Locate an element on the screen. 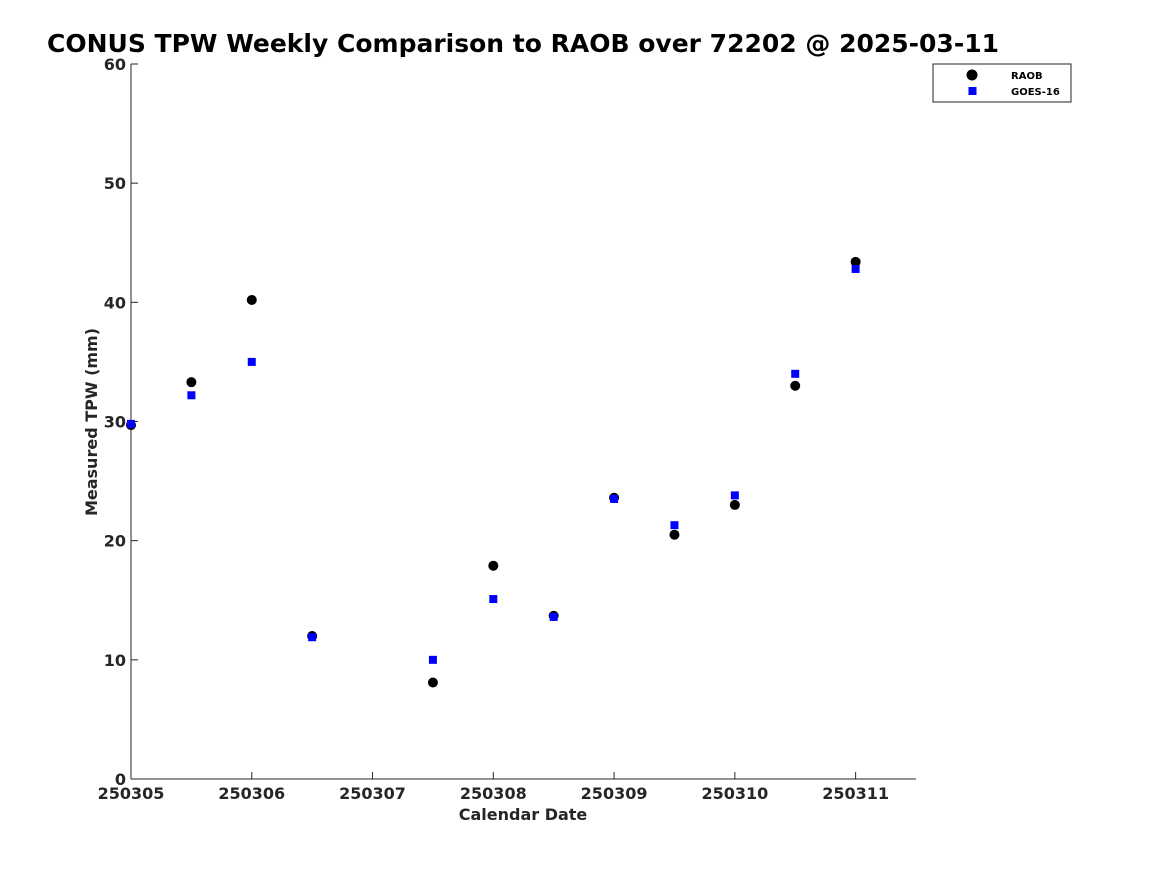 The image size is (1167, 875). legend-marker-raob is located at coordinates (972, 75).